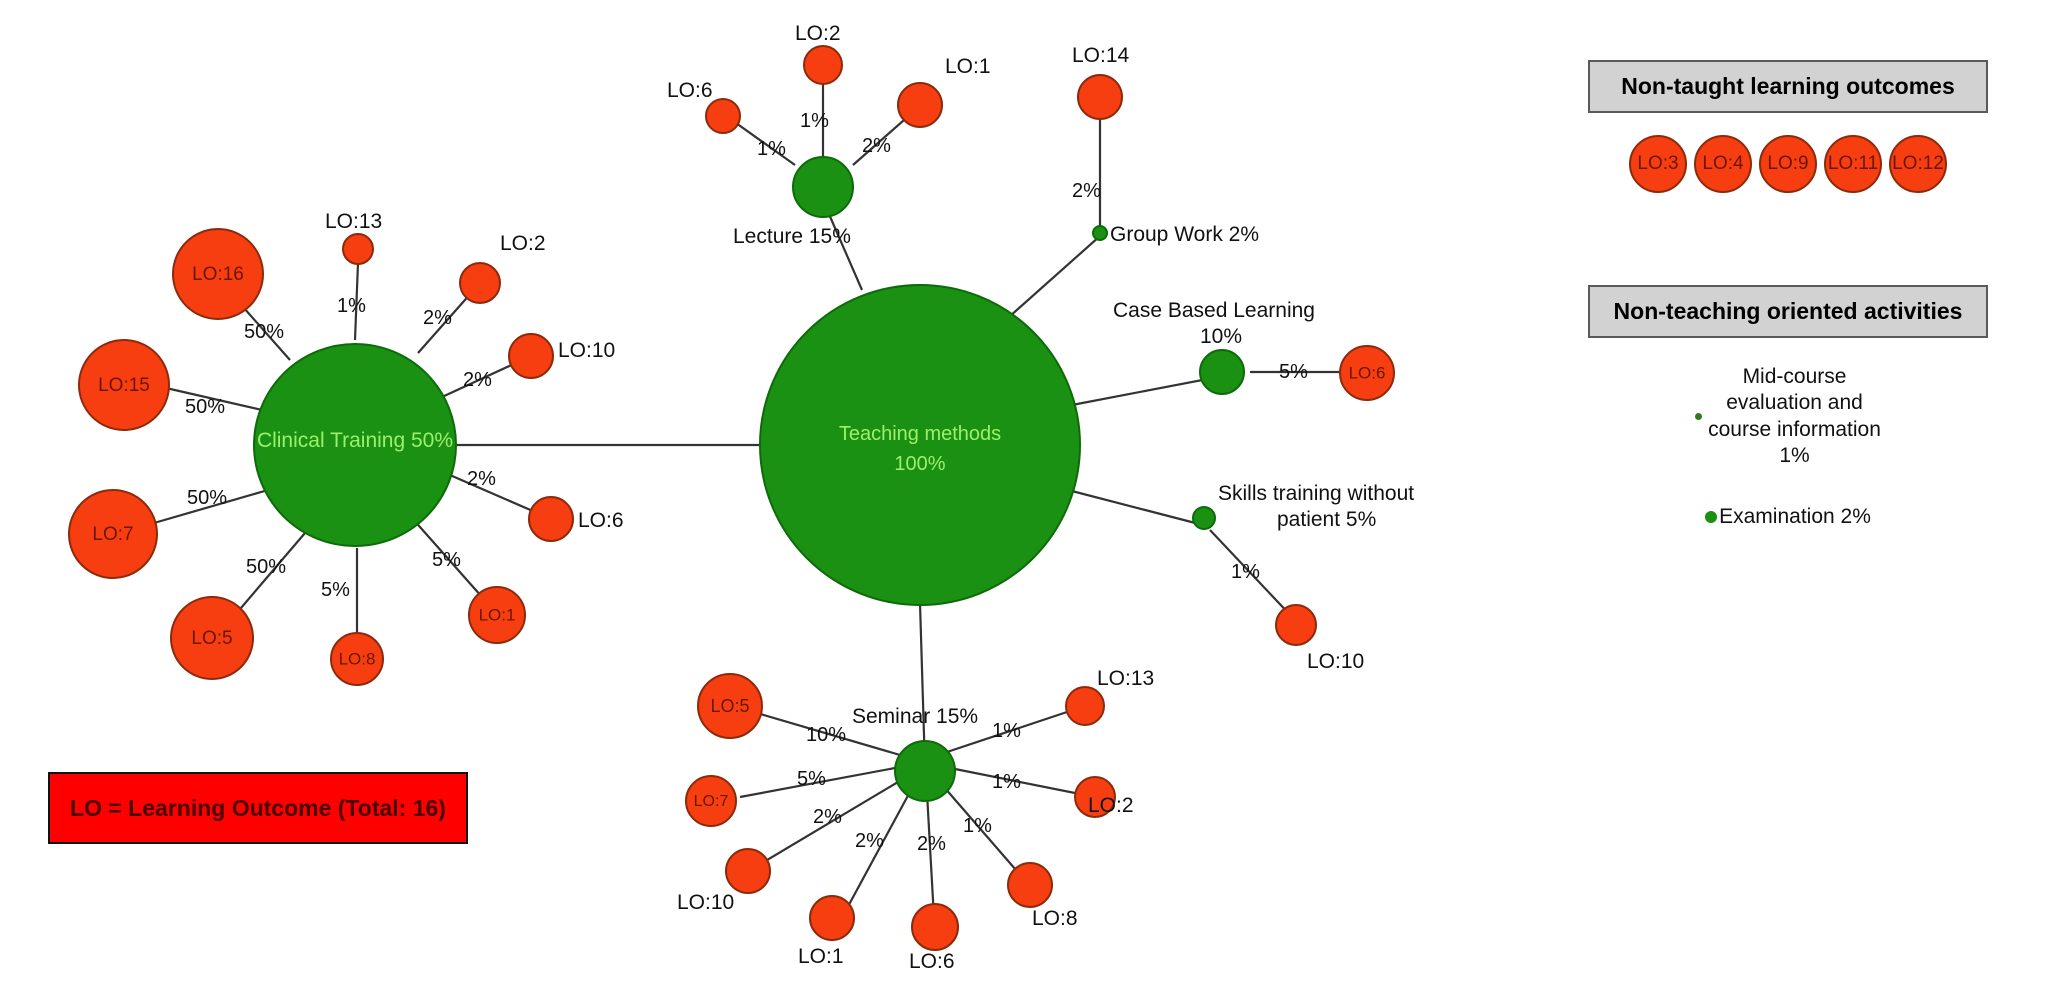 This screenshot has width=2059, height=1001. I want to click on leaf-node-lo2-clinical, so click(480, 283).